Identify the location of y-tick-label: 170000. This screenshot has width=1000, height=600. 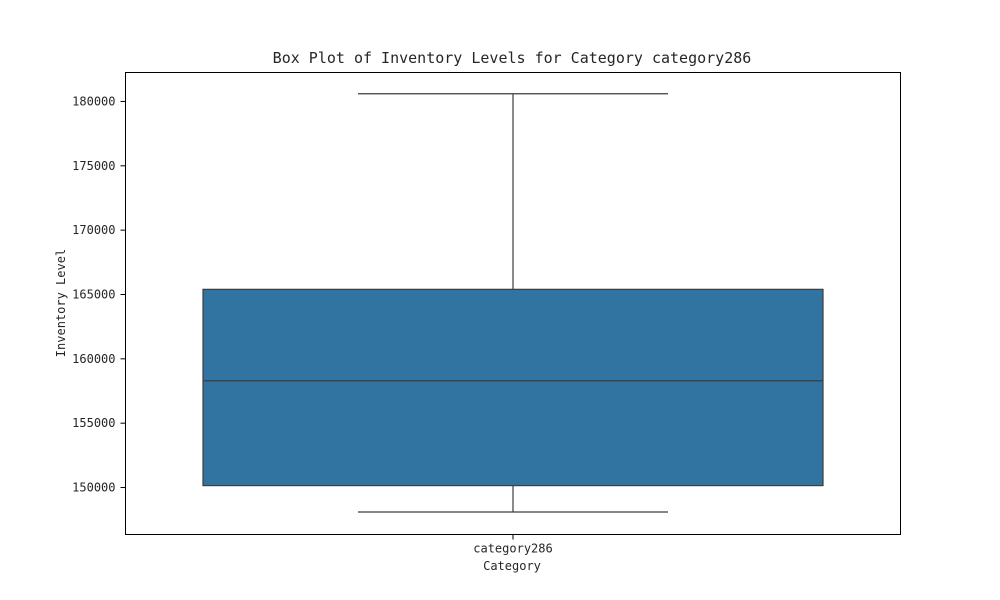
(93, 230).